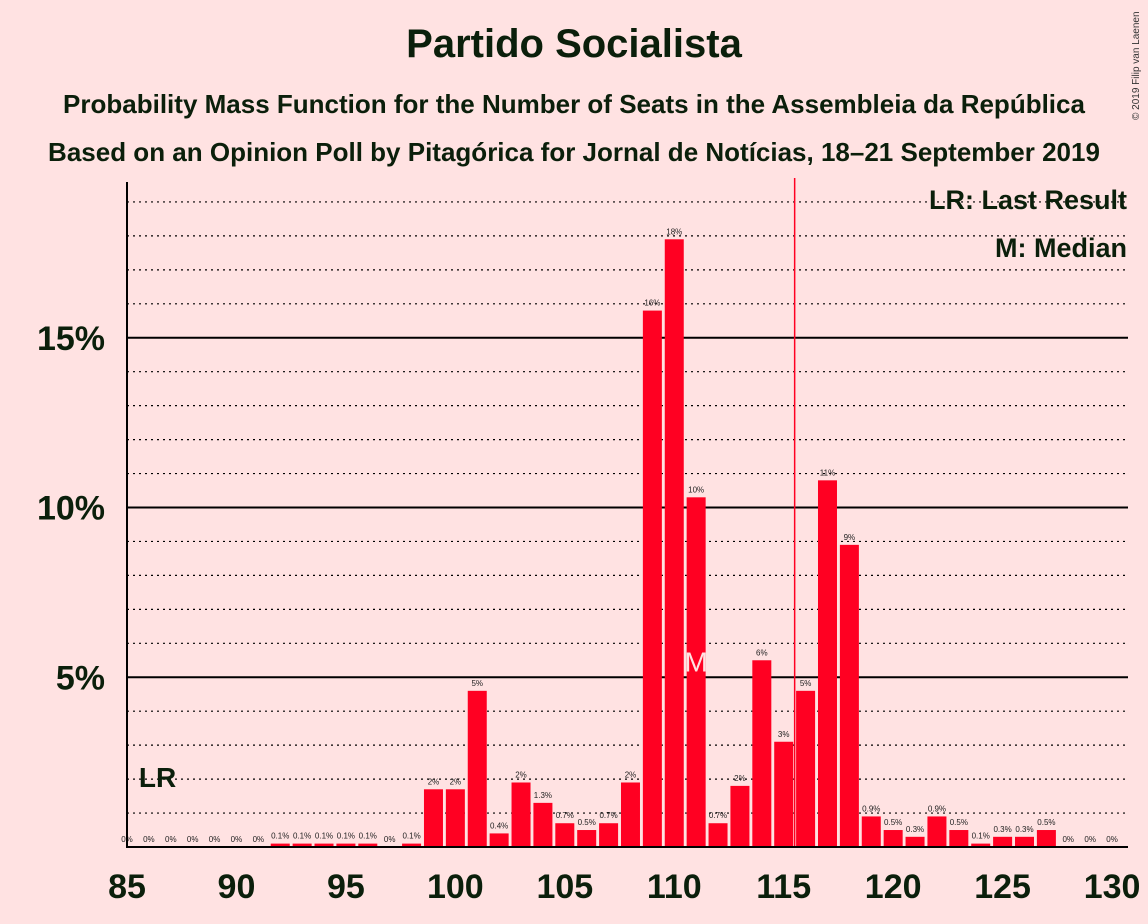  I want to click on data-label-seat-113: 2%, so click(740, 778).